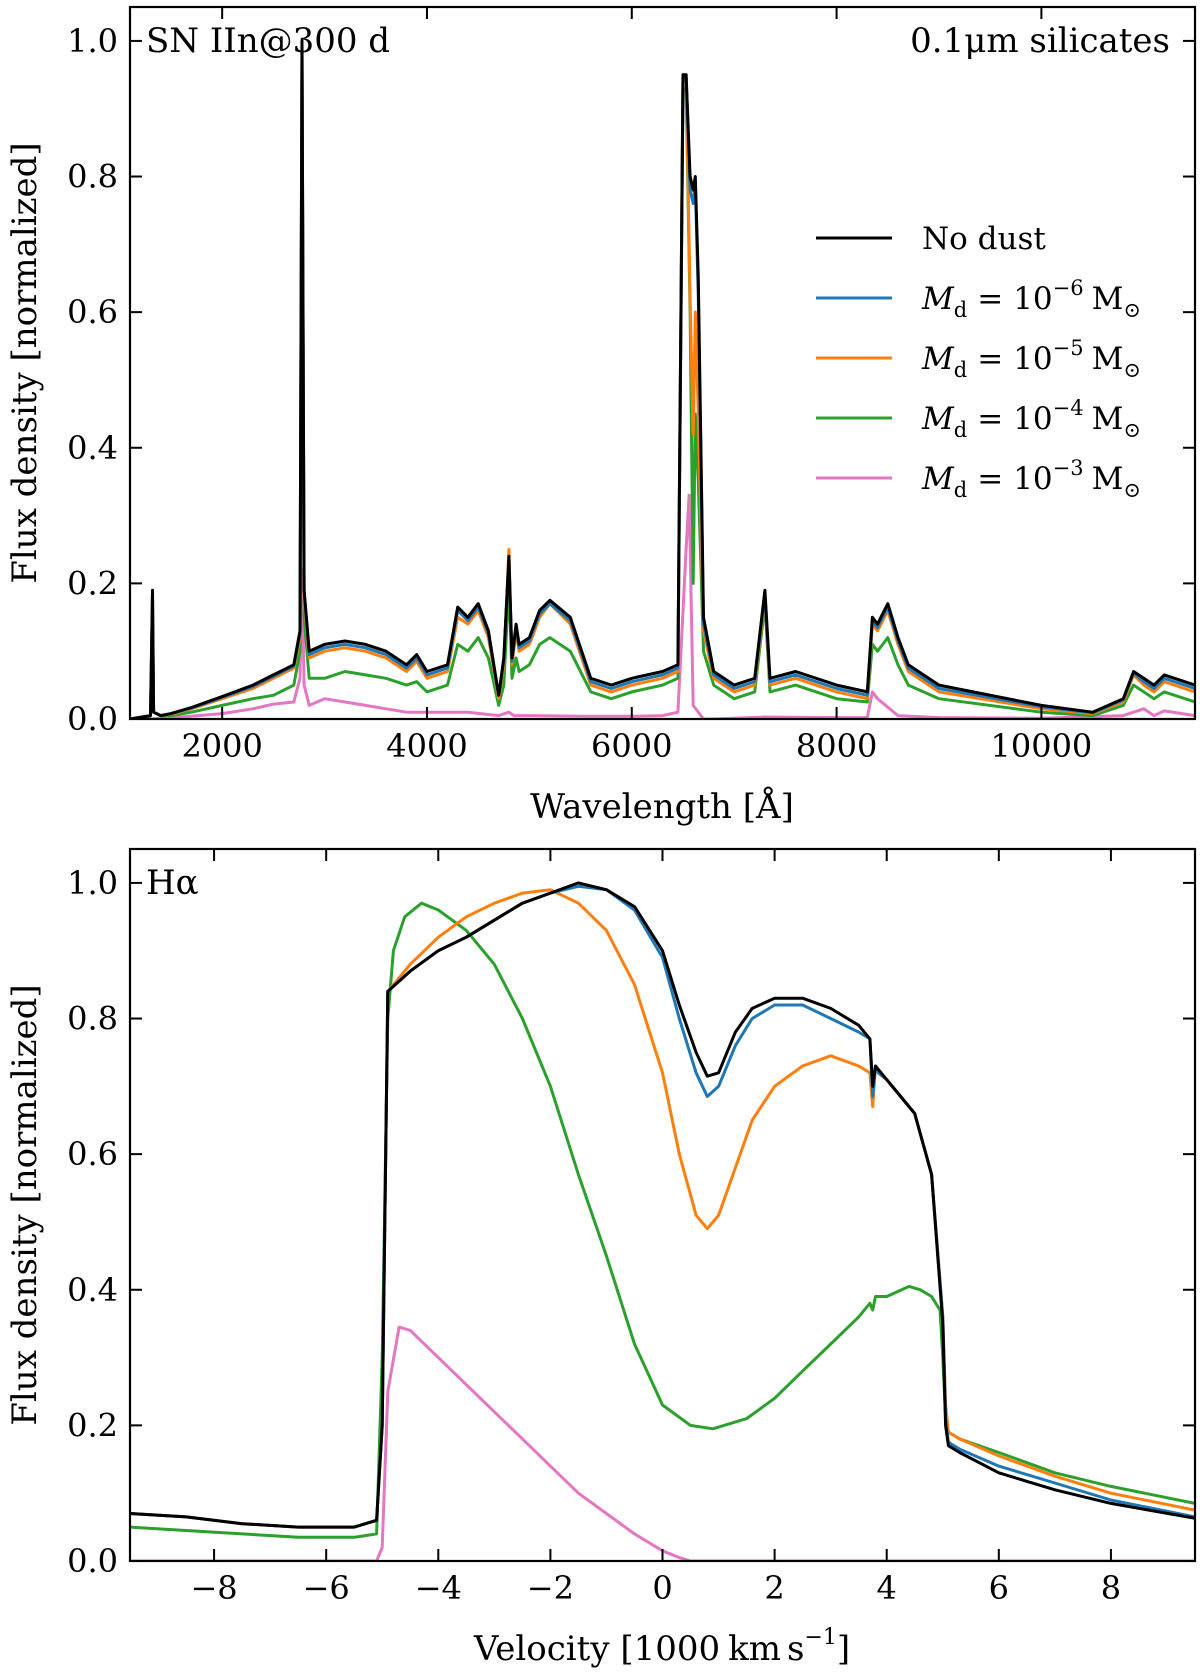 The width and height of the screenshot is (1200, 1677). Describe the element at coordinates (25, 362) in the screenshot. I see `top-y-axis-label: Flux density [normalized]` at that location.